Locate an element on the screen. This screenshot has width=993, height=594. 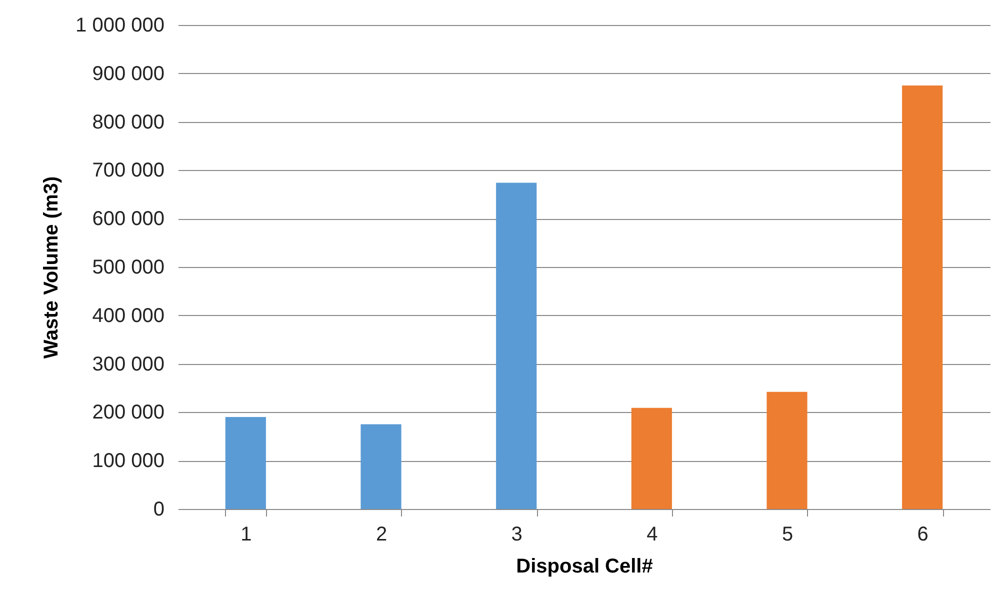
x-tick-label: 6 is located at coordinates (922, 535).